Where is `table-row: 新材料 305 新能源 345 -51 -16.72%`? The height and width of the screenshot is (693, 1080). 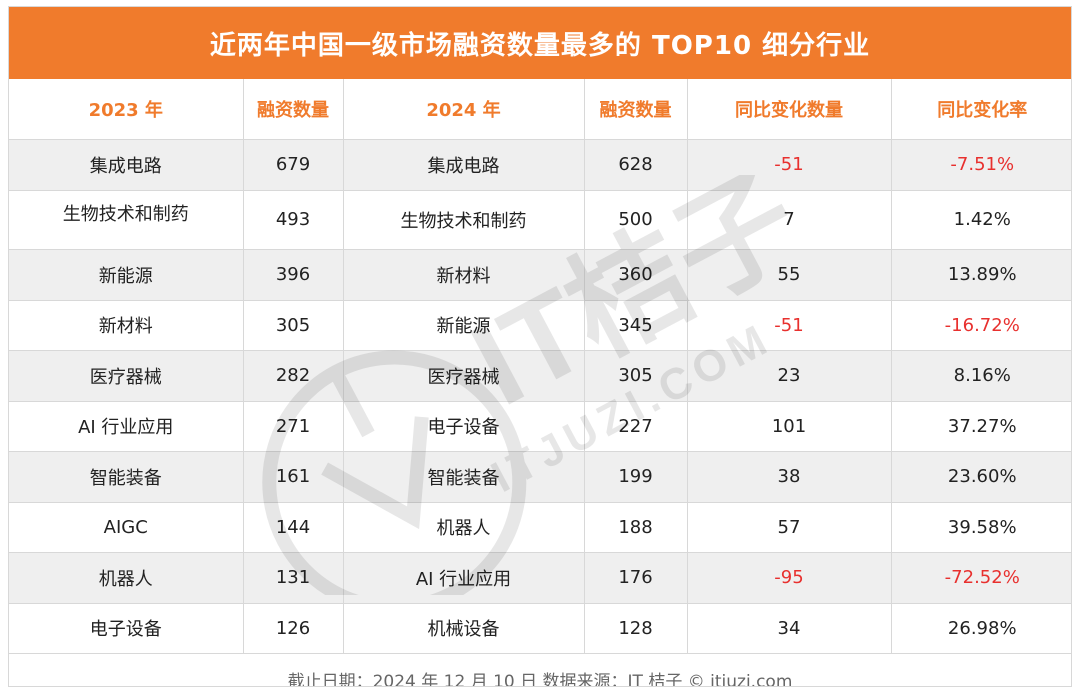
table-row: 新材料 305 新能源 345 -51 -16.72% is located at coordinates (540, 325).